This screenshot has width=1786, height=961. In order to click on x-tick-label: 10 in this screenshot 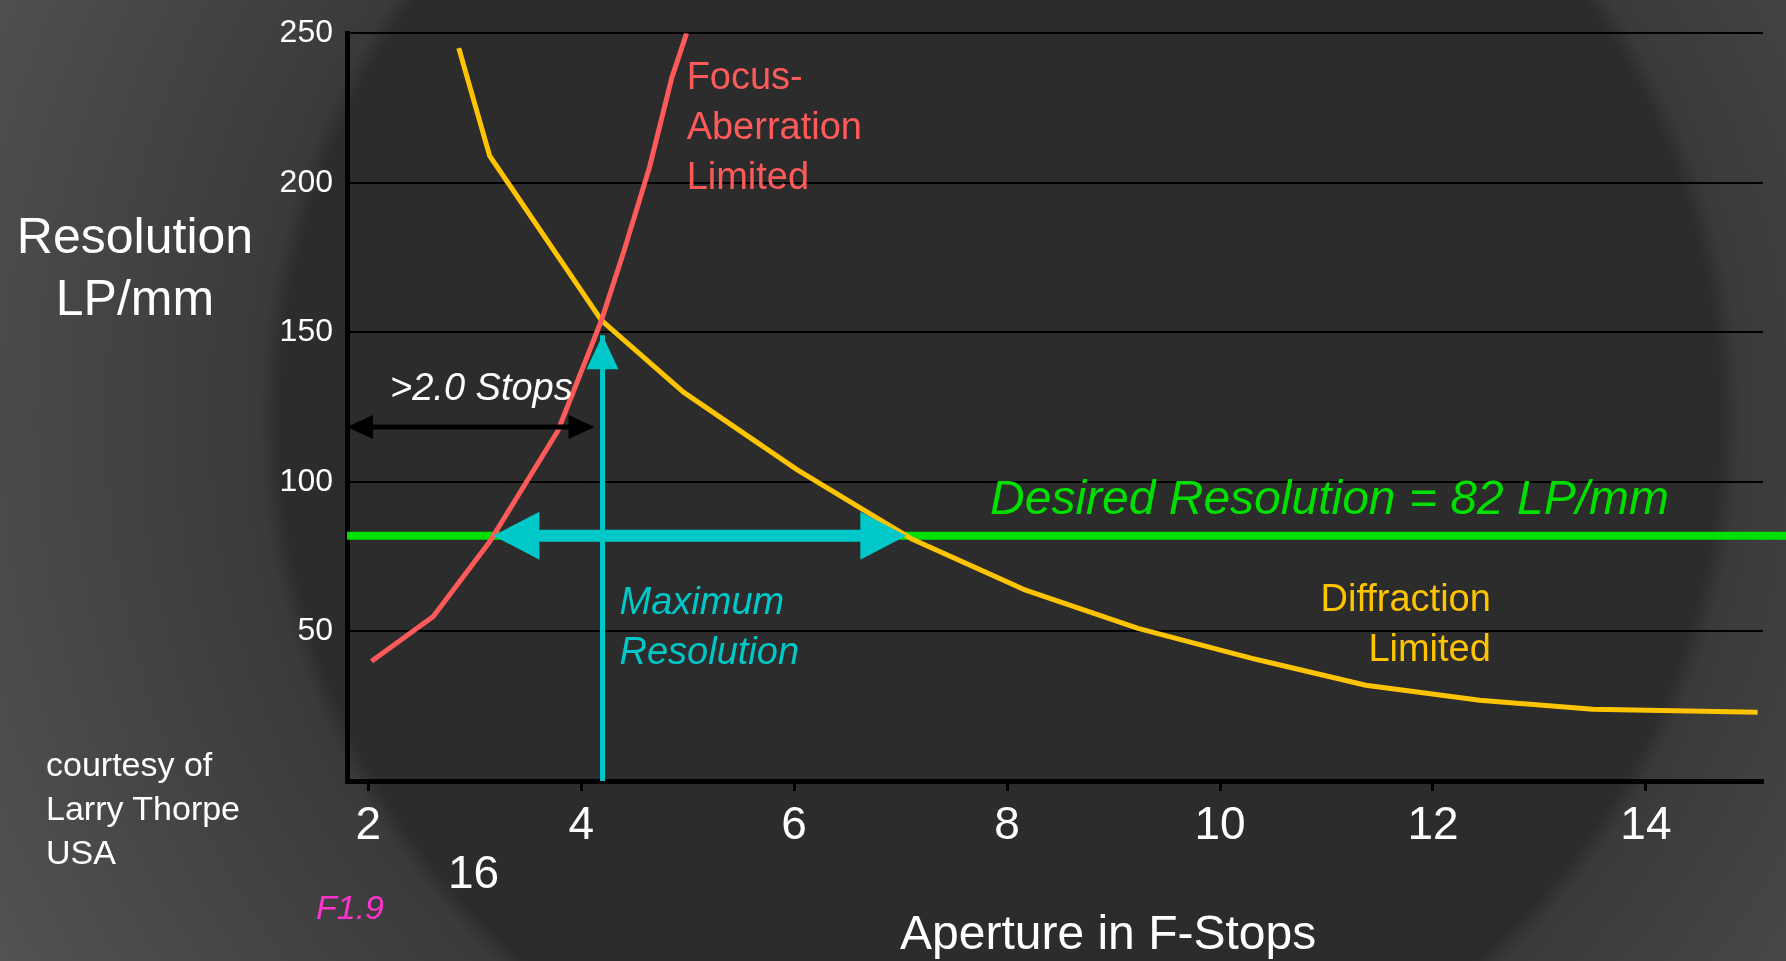, I will do `click(1220, 823)`.